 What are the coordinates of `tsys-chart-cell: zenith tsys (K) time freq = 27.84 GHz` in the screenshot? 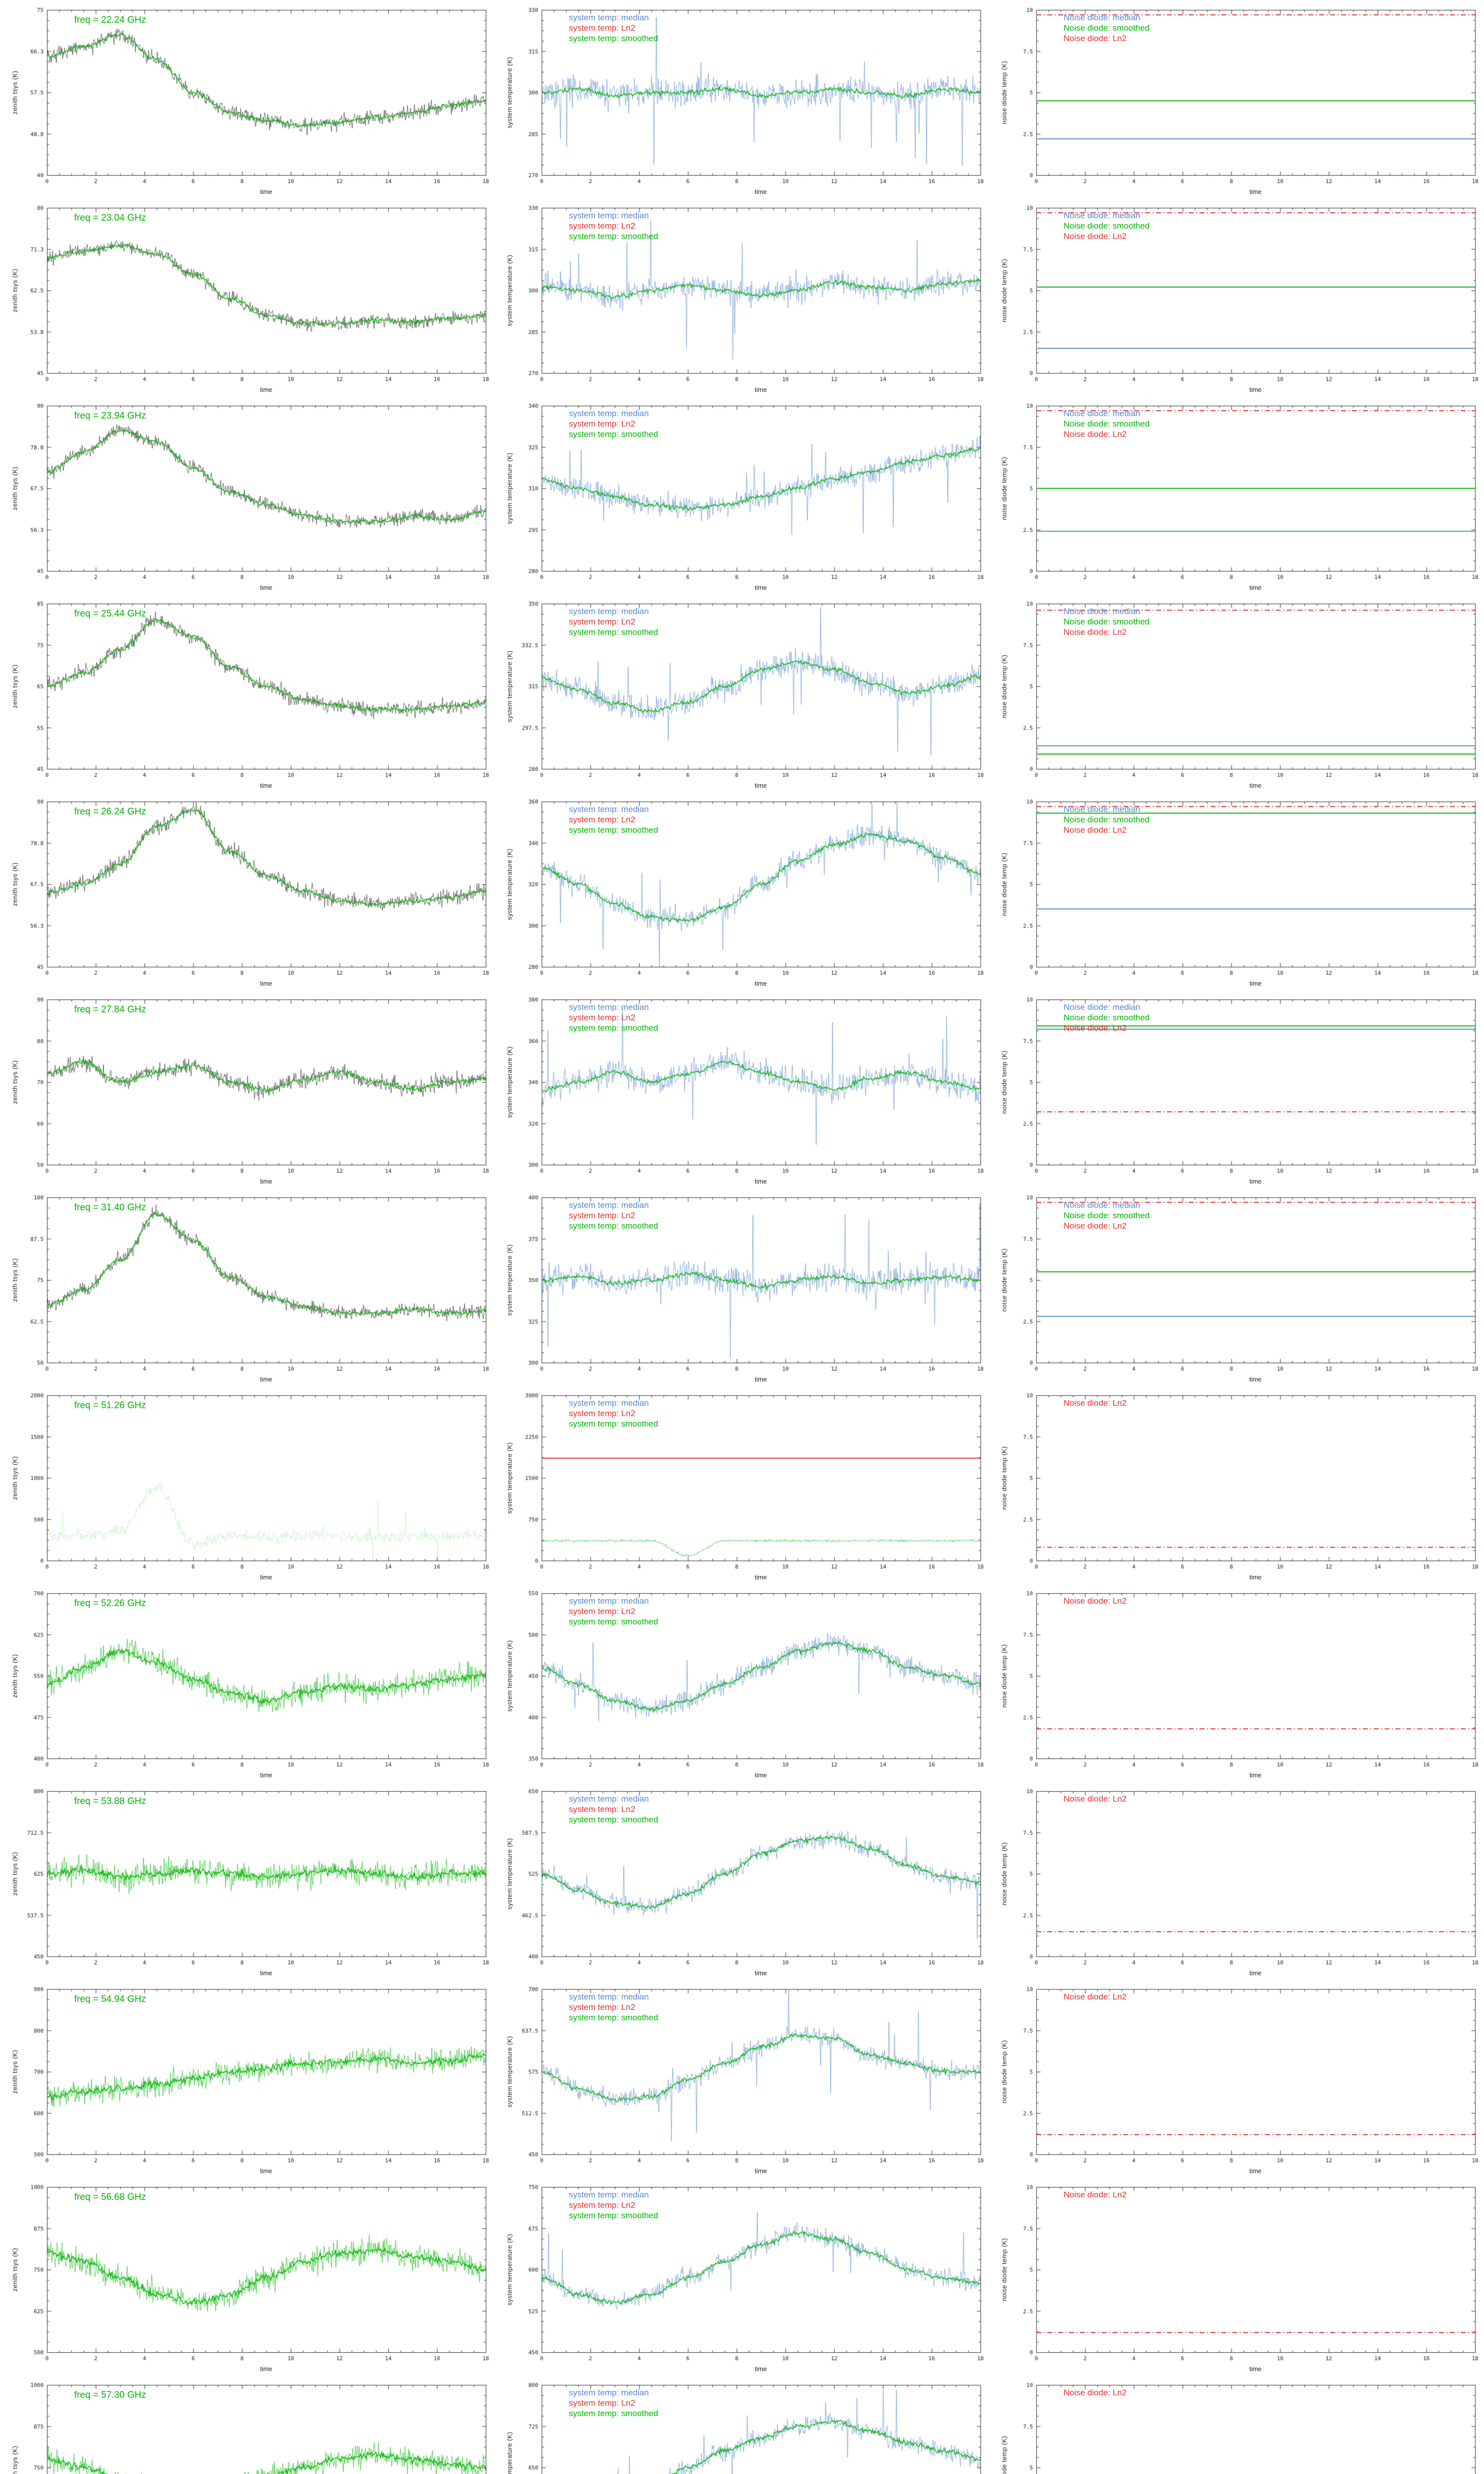 It's located at (247, 1089).